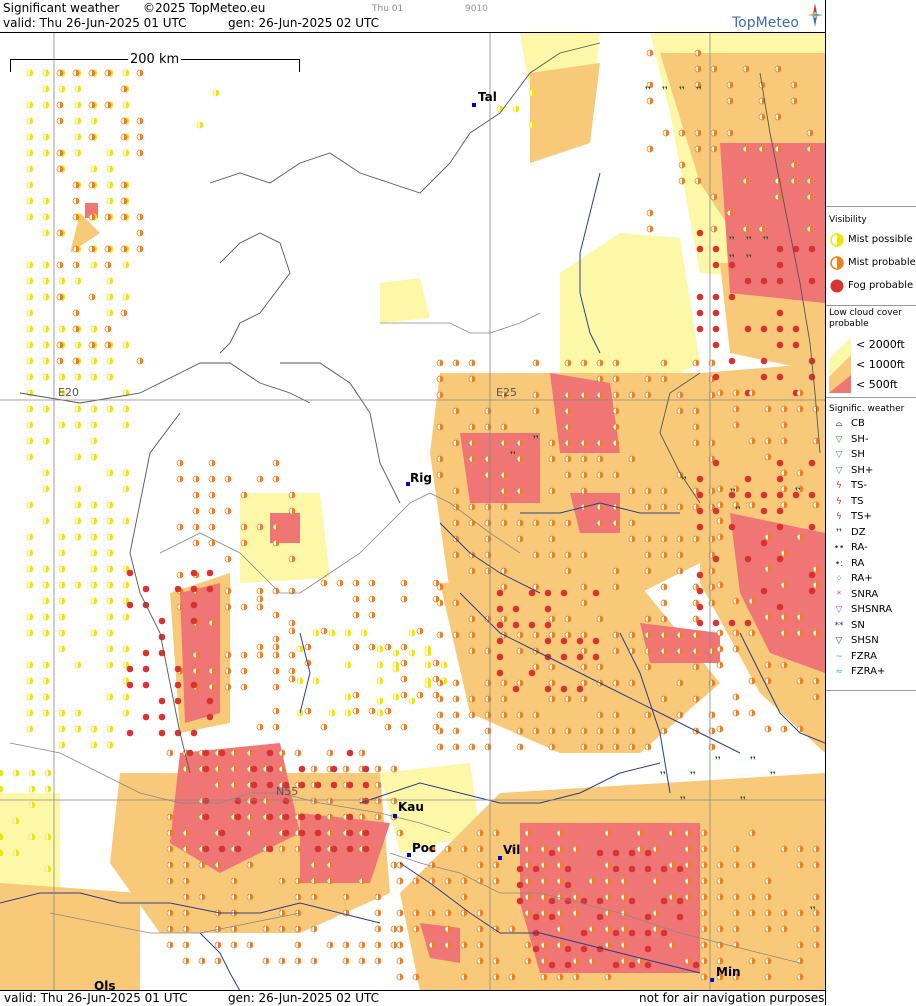 The height and width of the screenshot is (1006, 916). I want to click on legend-wx-sh: ▽ SH, so click(871, 456).